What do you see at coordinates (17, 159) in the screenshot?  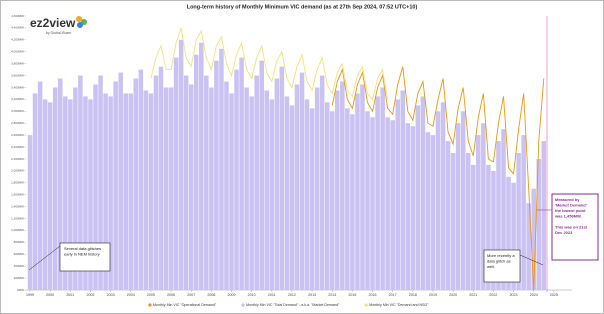 I see `y-tick-label: 2,200MW` at bounding box center [17, 159].